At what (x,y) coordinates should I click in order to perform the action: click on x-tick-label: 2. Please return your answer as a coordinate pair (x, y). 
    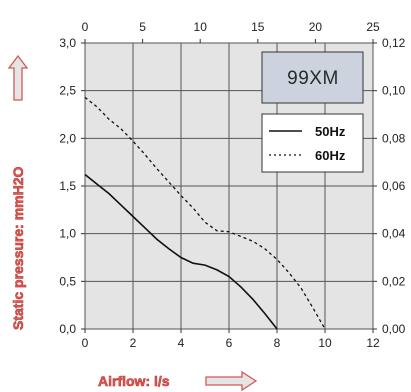
    Looking at the image, I should click on (133, 343).